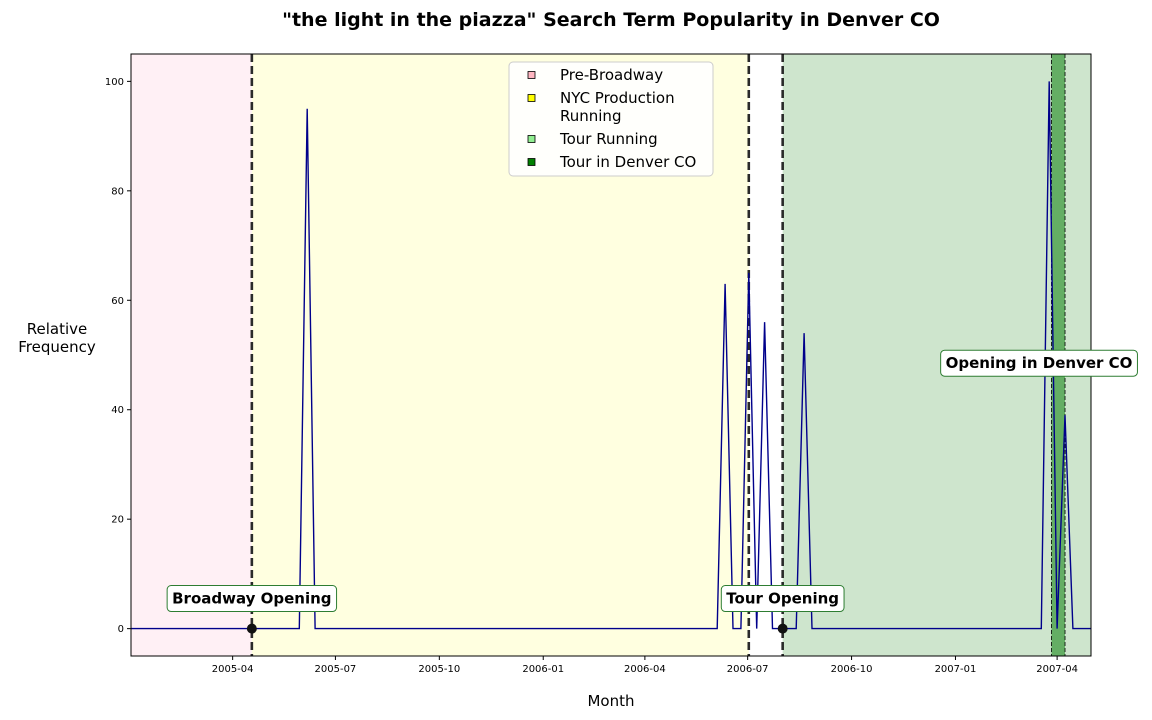 The image size is (1152, 720). Describe the element at coordinates (645, 669) in the screenshot. I see `x-tick-label-4: 2006-04` at that location.